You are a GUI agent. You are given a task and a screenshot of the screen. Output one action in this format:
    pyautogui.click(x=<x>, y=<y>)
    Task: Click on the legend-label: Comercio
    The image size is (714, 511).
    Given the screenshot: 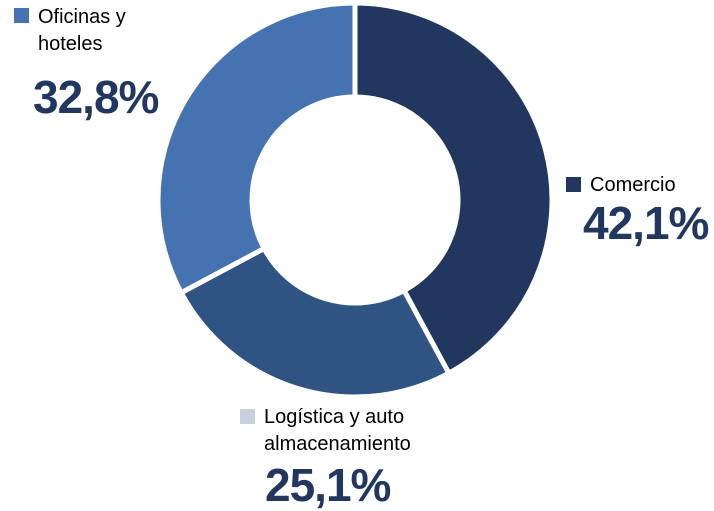 What is the action you would take?
    pyautogui.click(x=633, y=185)
    